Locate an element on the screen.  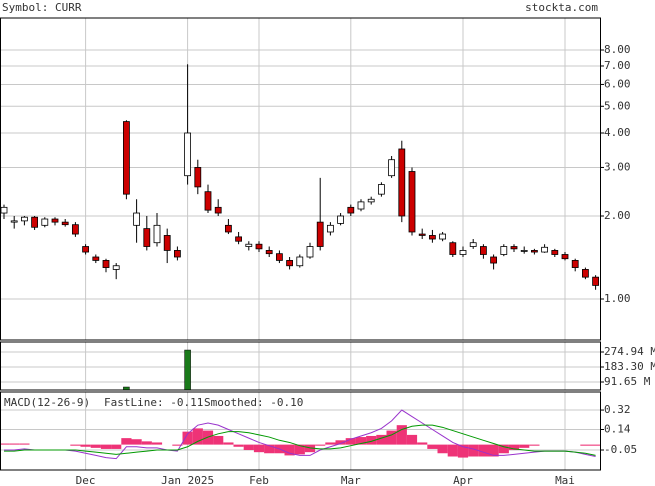
macd-title: MACD(12-26-9) is located at coordinates (47, 402).